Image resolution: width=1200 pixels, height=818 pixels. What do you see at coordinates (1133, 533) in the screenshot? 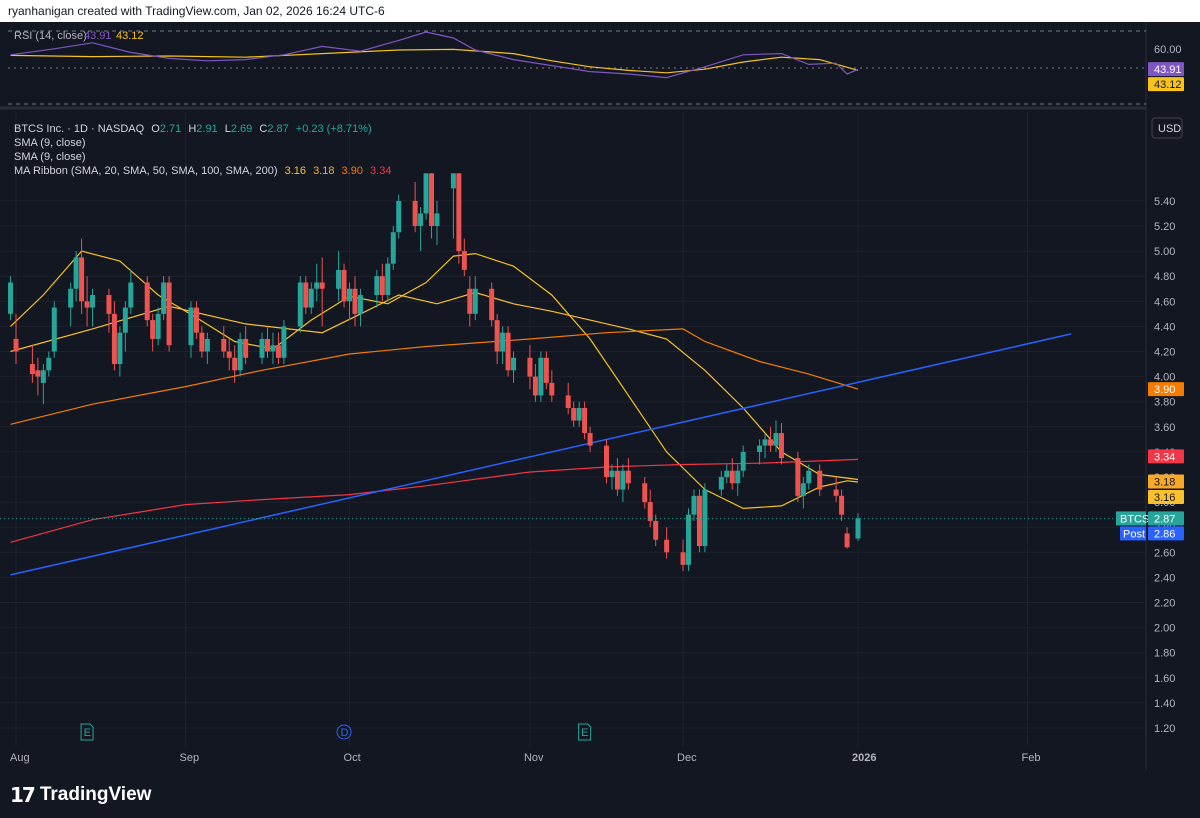
I see `post-price-tag: Post` at bounding box center [1133, 533].